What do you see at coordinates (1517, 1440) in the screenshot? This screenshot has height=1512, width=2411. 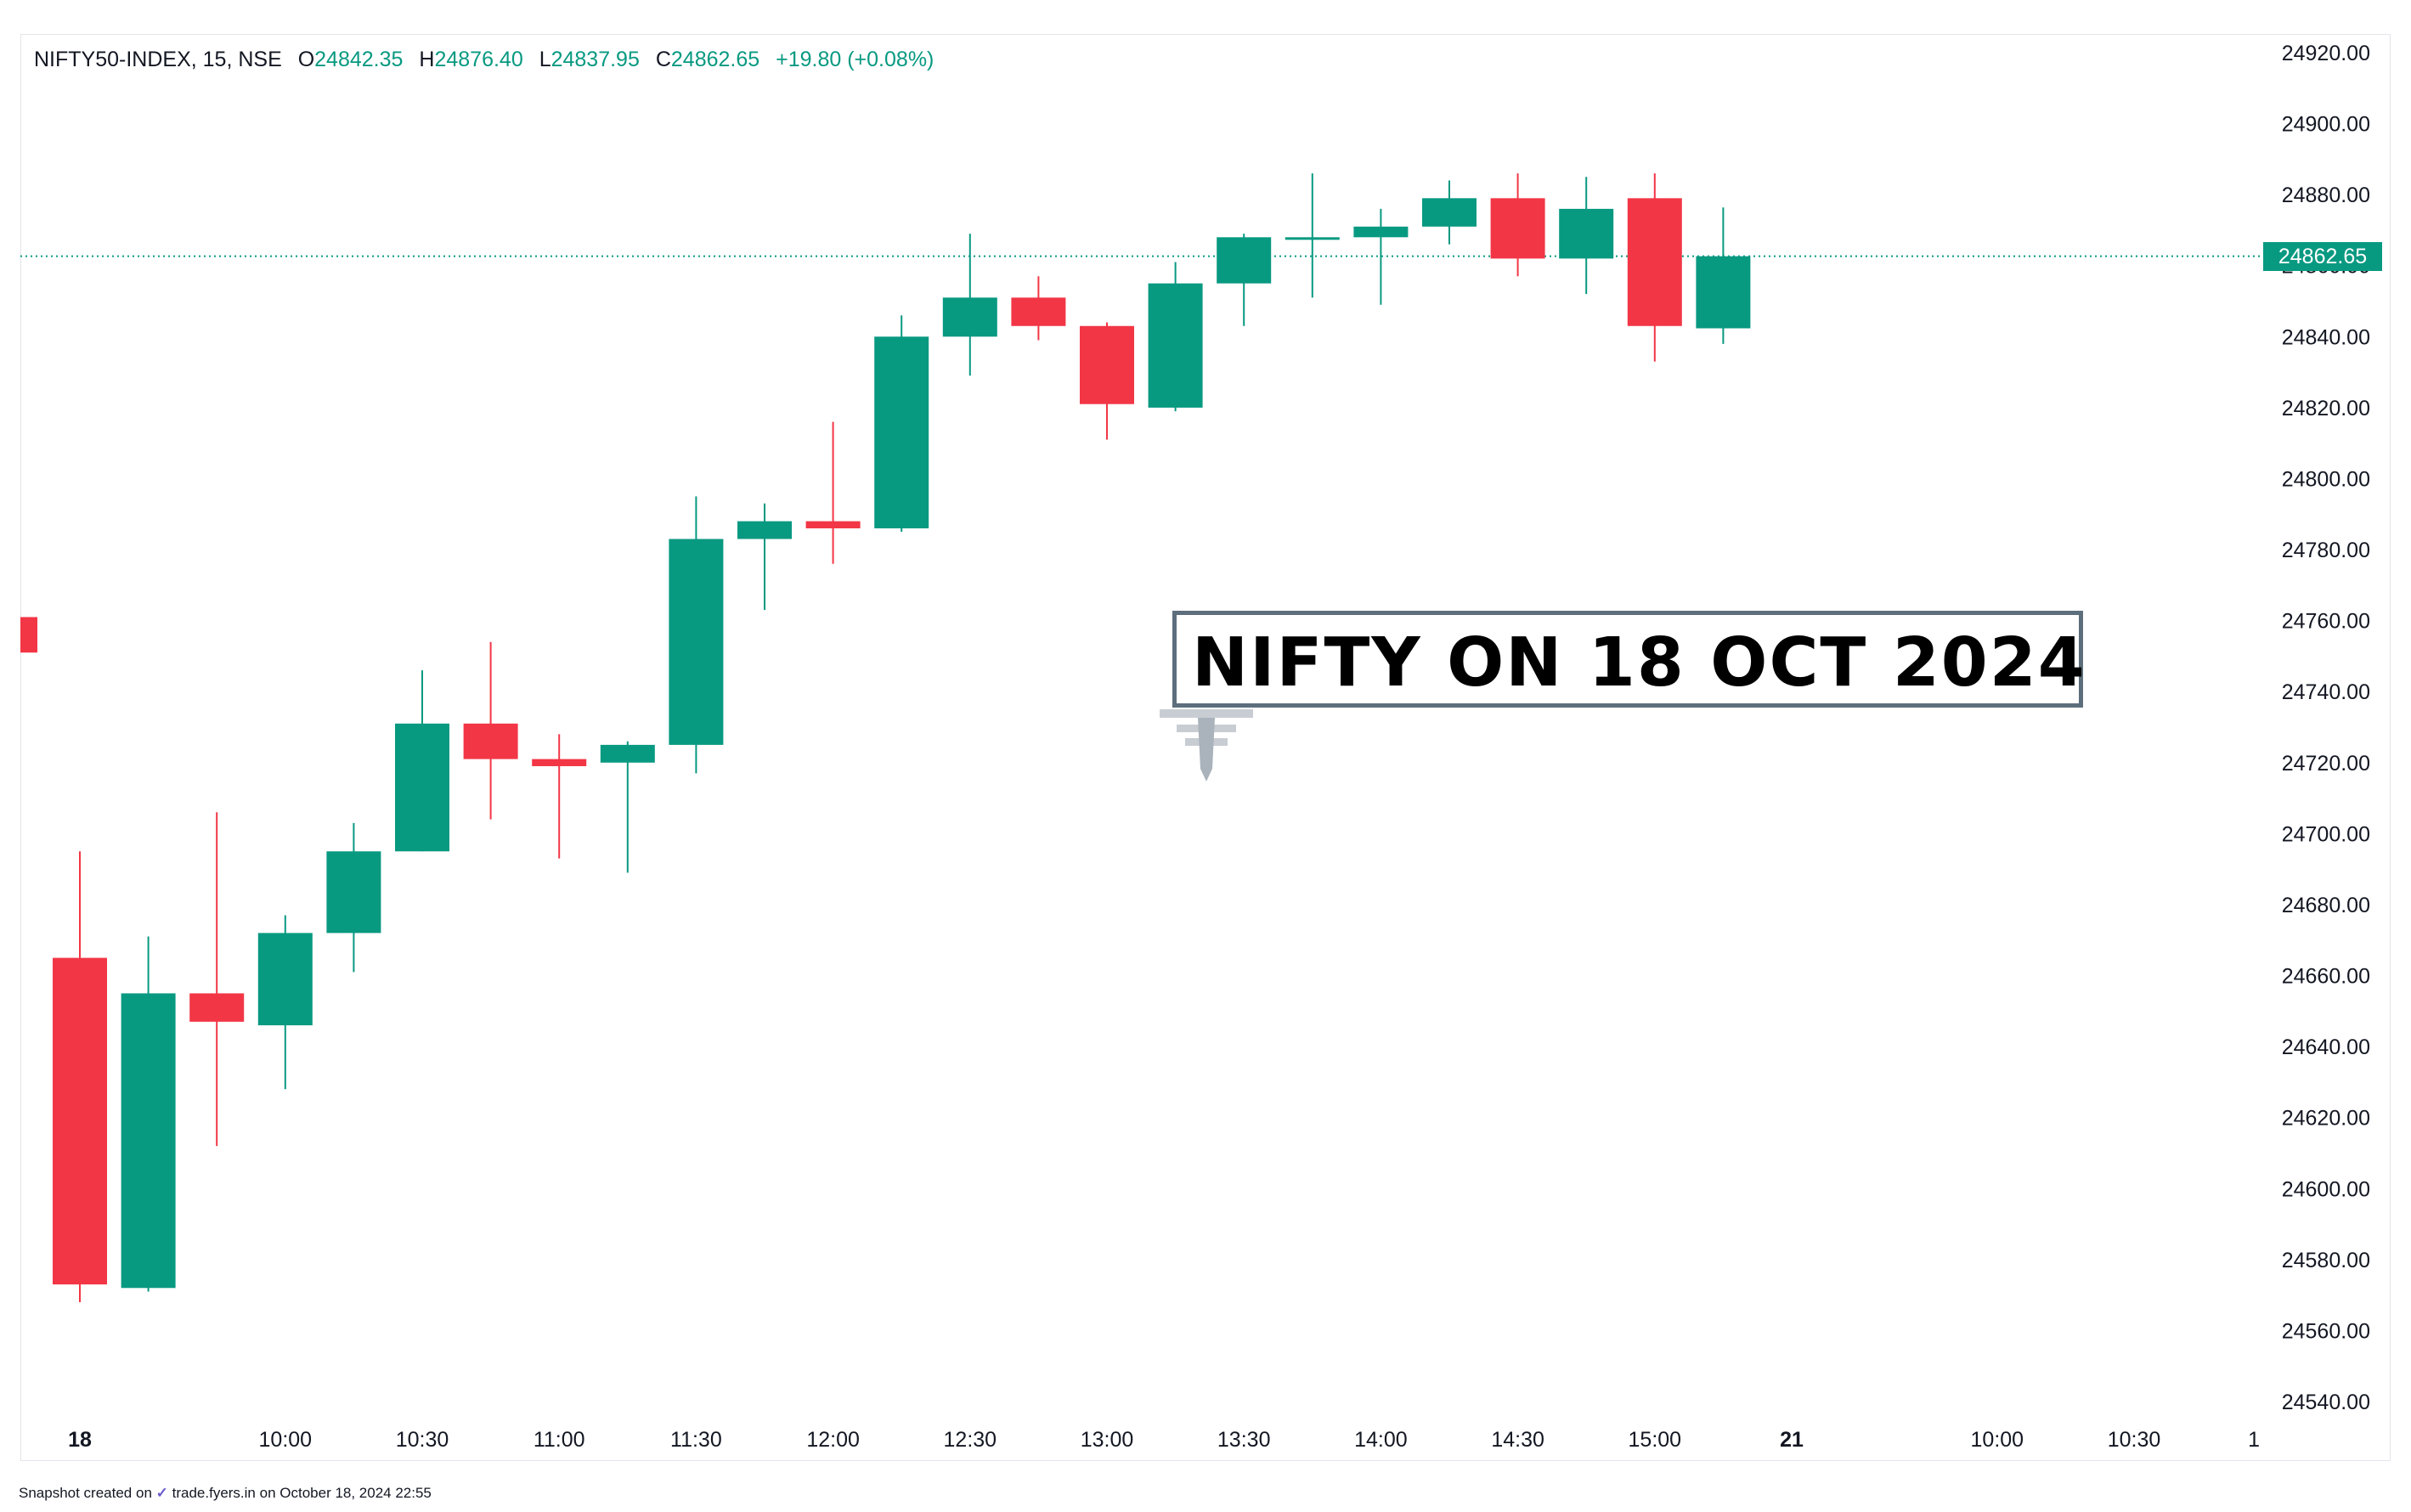 I see `x-tick-label: 14:30` at bounding box center [1517, 1440].